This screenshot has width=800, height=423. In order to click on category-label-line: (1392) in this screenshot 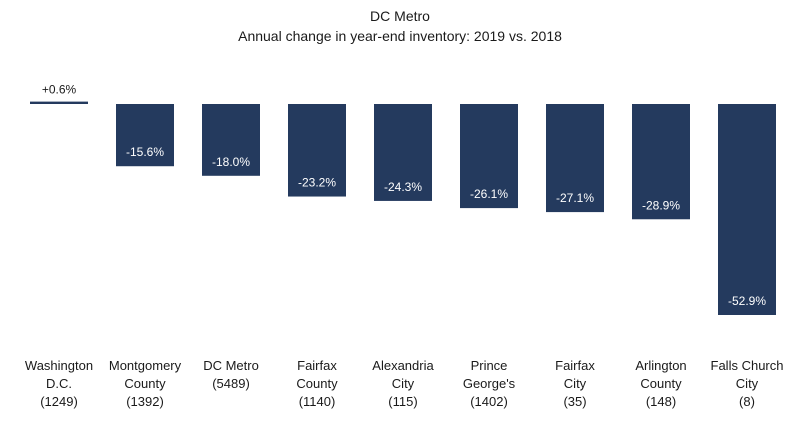, I will do `click(145, 401)`.